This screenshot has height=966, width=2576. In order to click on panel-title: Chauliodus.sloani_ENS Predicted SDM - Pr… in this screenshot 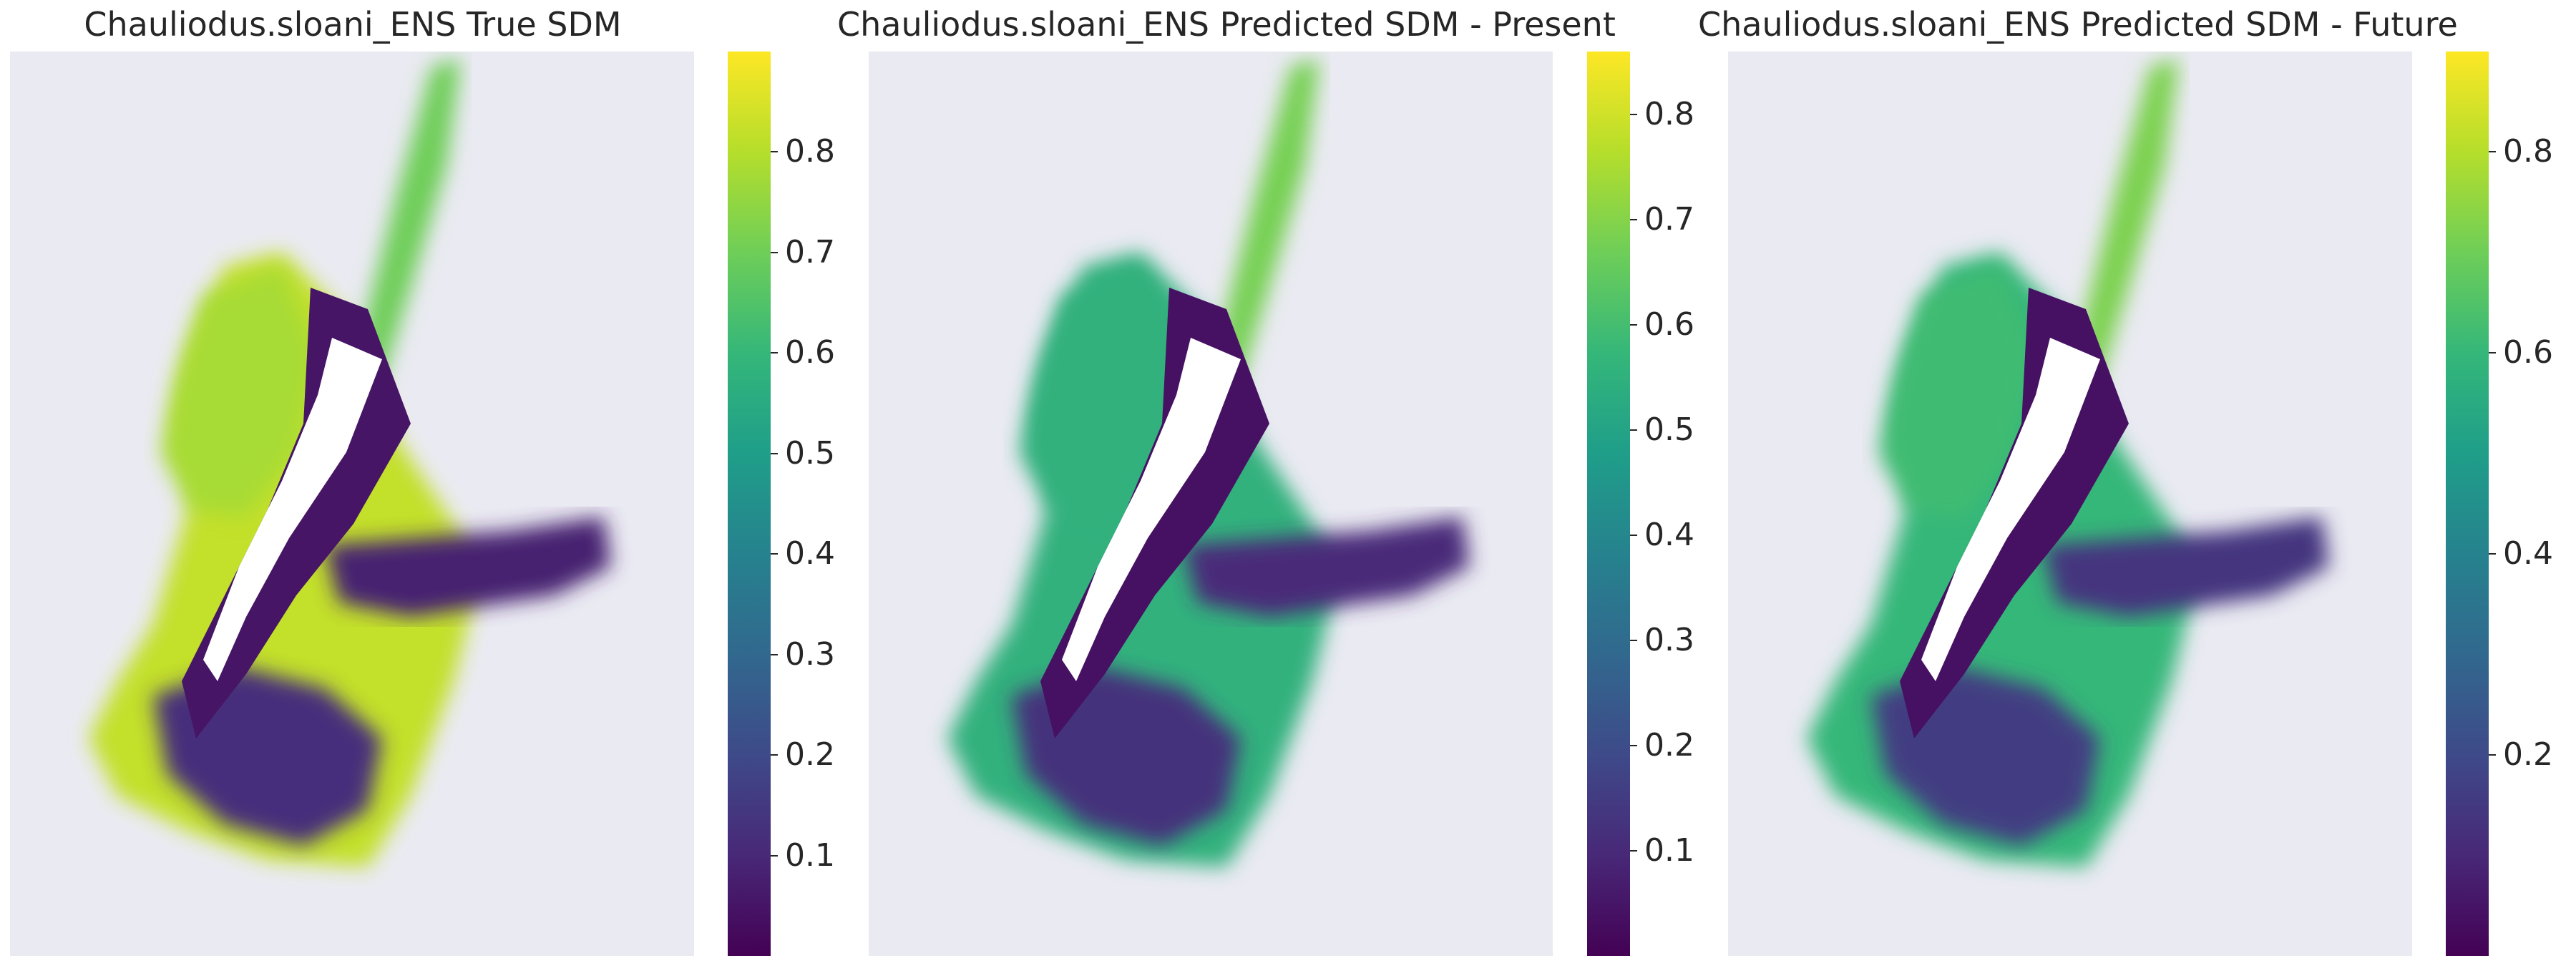, I will do `click(1226, 24)`.